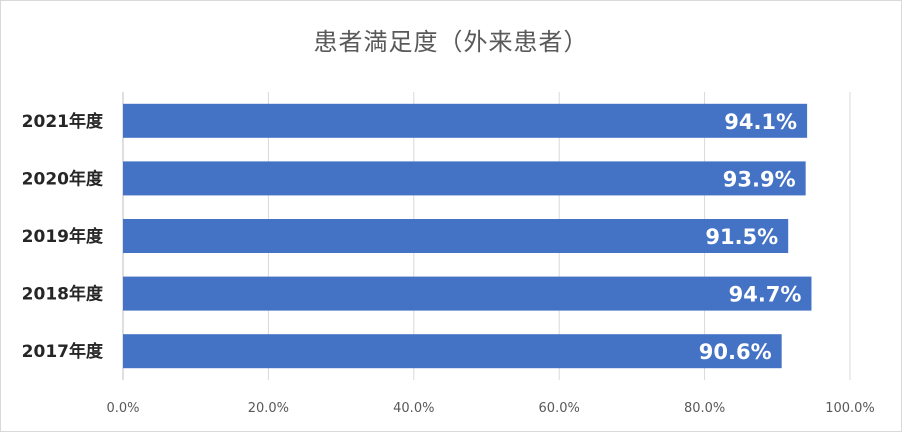 The height and width of the screenshot is (432, 902). I want to click on category-label-2: 2019年度, so click(63, 236).